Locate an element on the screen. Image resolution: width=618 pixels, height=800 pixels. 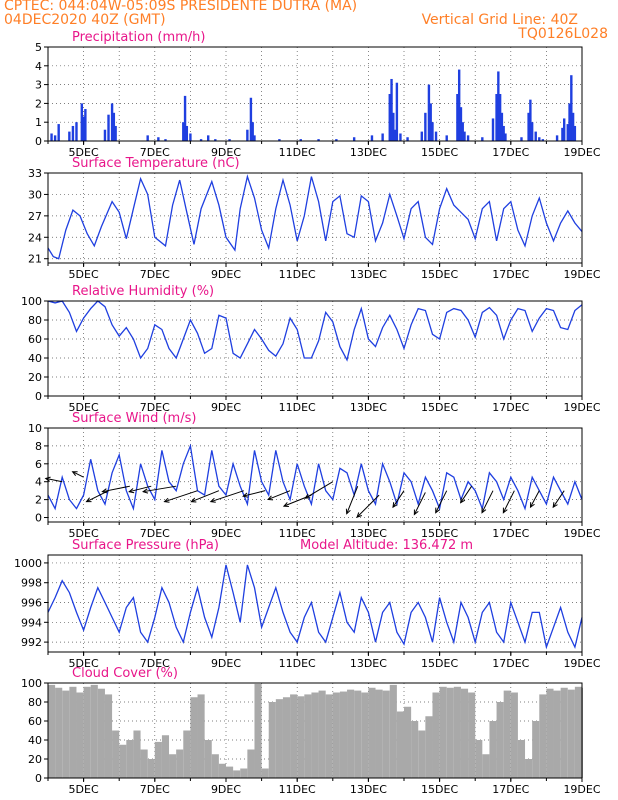
panel-frame is located at coordinates (315, 94).